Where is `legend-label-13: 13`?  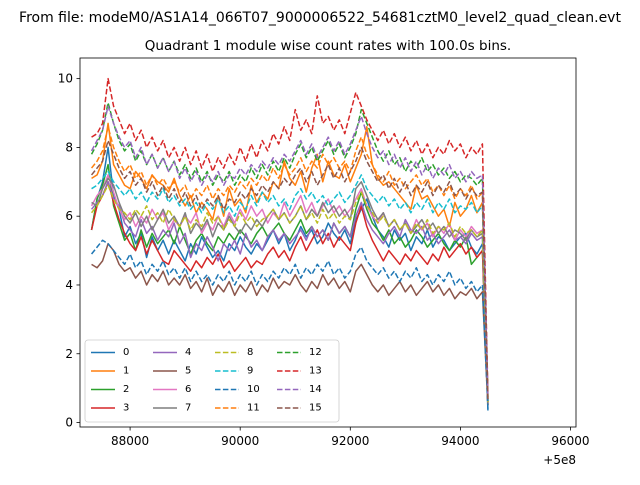 legend-label-13: 13 is located at coordinates (315, 371).